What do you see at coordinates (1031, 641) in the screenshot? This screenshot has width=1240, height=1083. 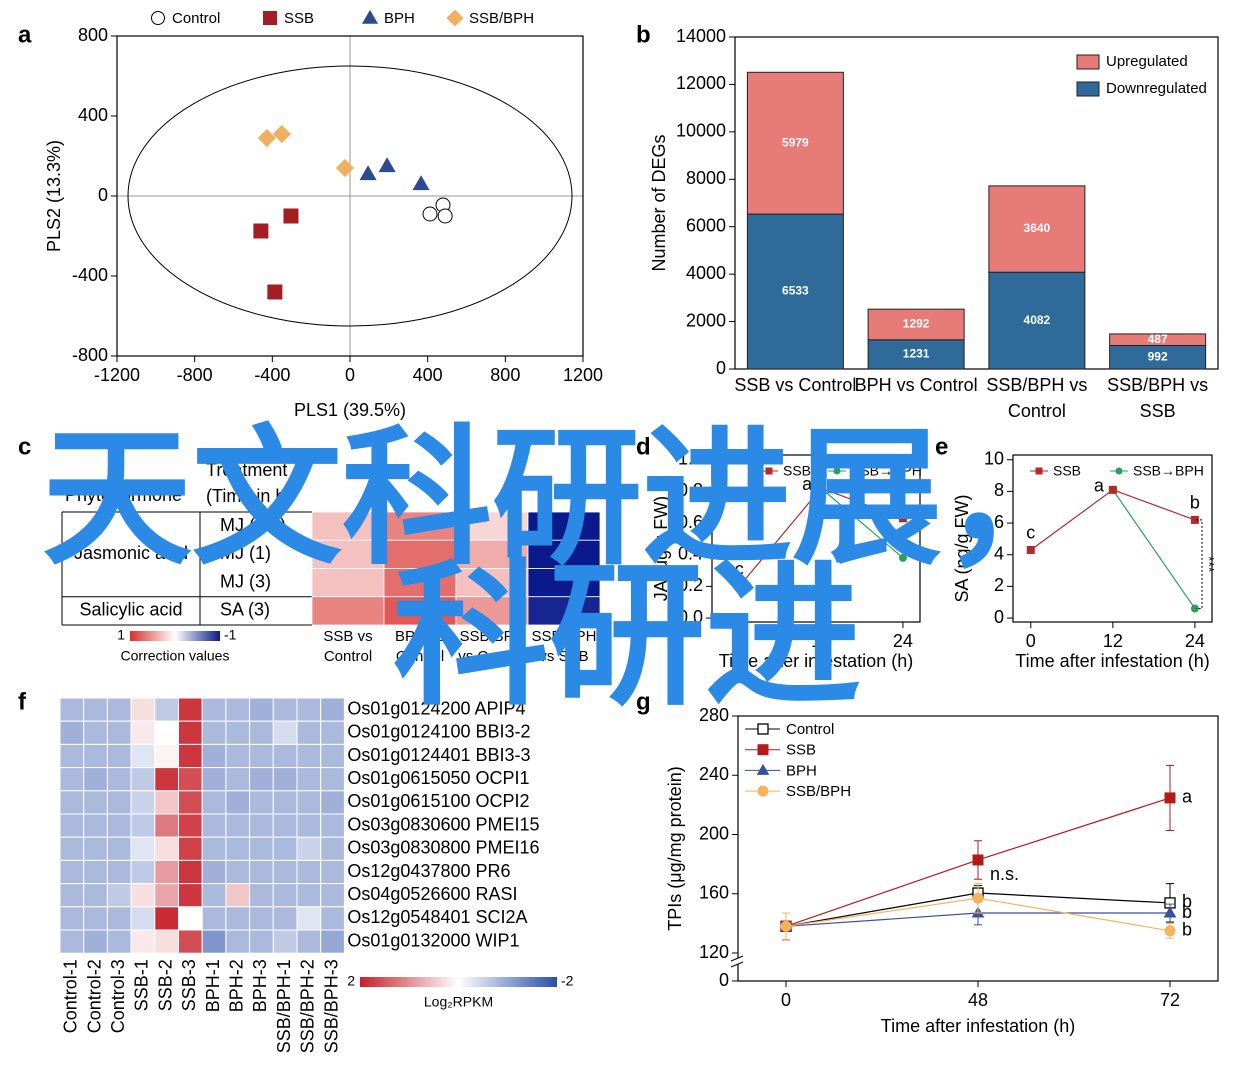 I see `x-tick-label: 0` at bounding box center [1031, 641].